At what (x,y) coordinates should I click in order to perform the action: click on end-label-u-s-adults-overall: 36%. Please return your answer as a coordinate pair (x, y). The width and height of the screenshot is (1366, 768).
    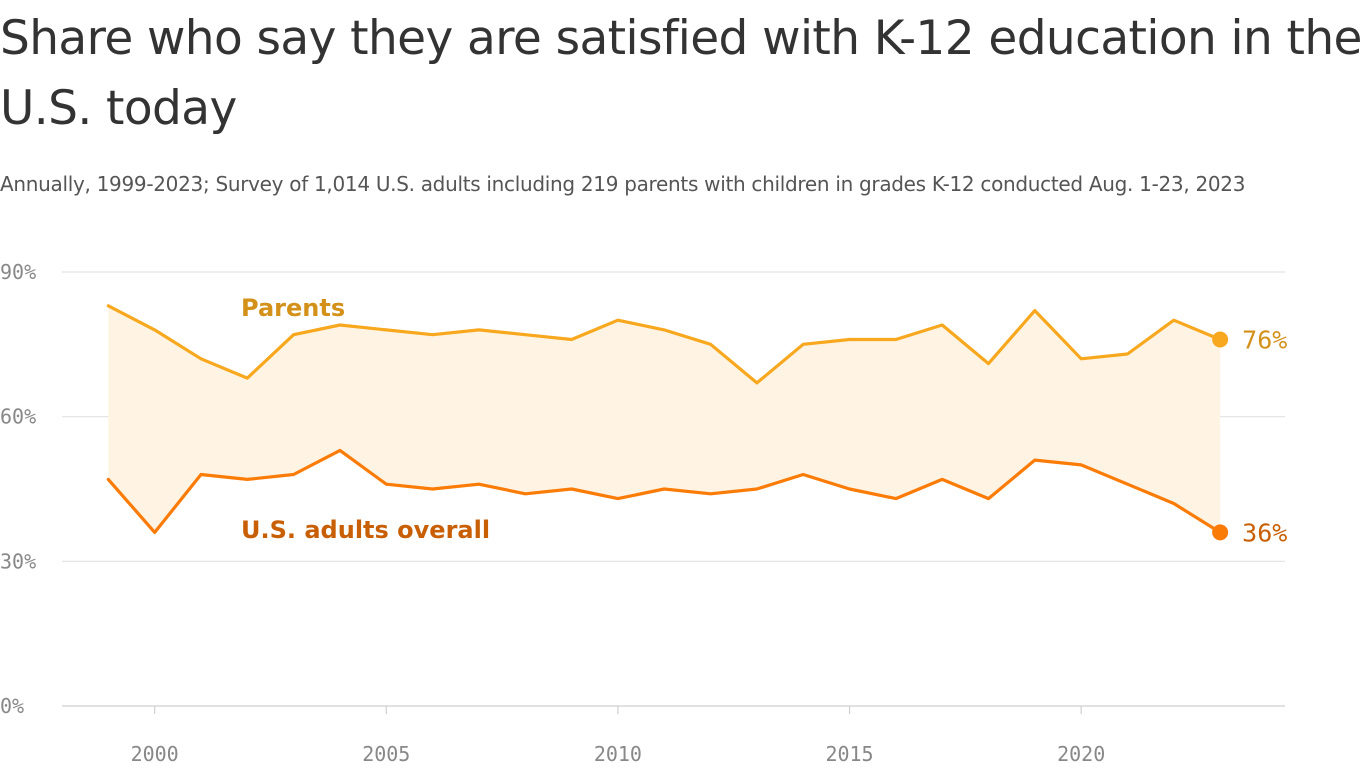
    Looking at the image, I should click on (1264, 532).